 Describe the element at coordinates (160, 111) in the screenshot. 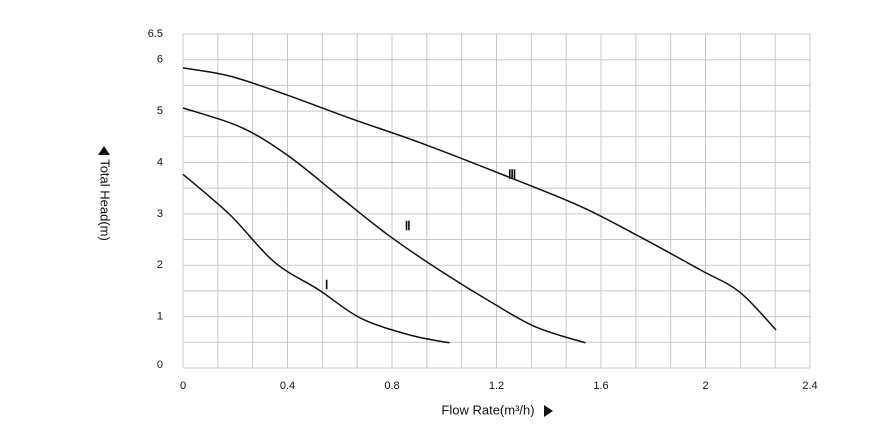

I see `y-tick-label: 5` at that location.